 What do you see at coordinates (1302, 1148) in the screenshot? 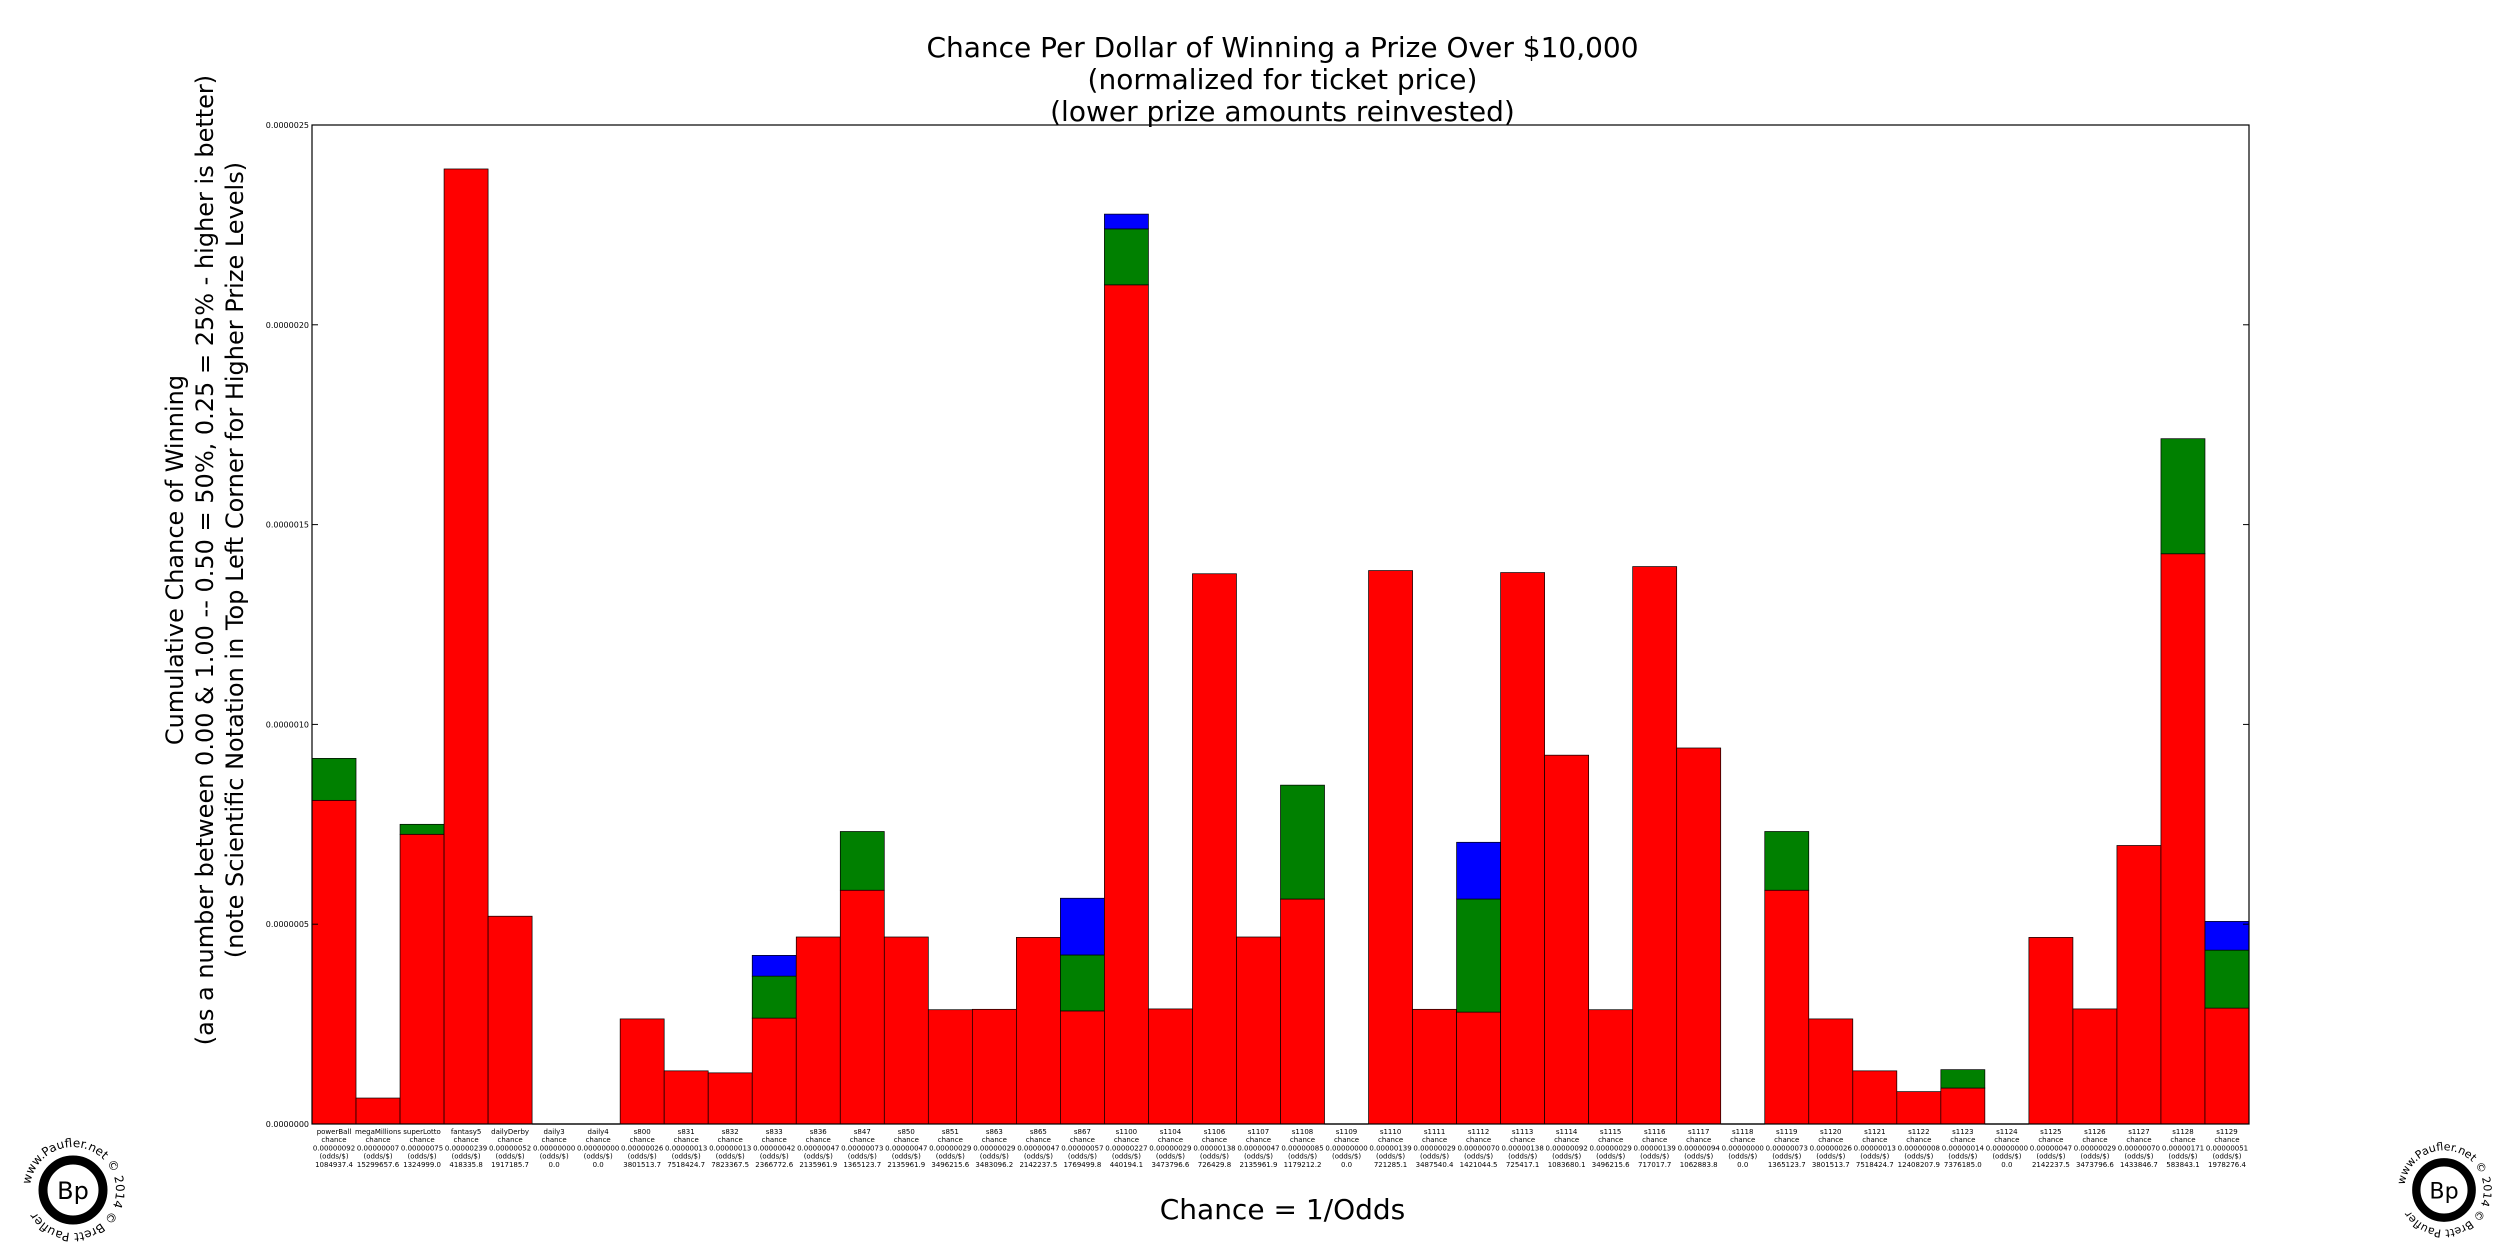
I see `x-tick-label-s1108: s1108 chance 0.00000085 (odds/$) 1179212.2` at bounding box center [1302, 1148].